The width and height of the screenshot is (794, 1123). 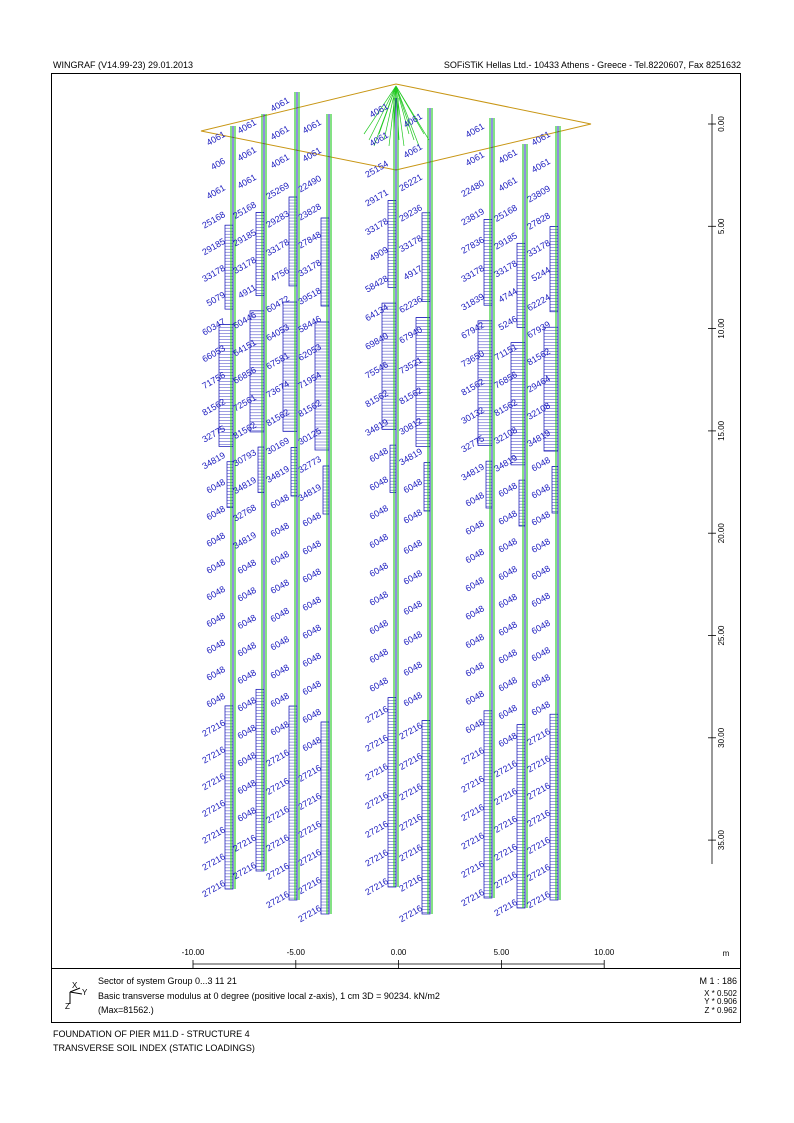 I want to click on pile-value-label: 75546, so click(x=376, y=369).